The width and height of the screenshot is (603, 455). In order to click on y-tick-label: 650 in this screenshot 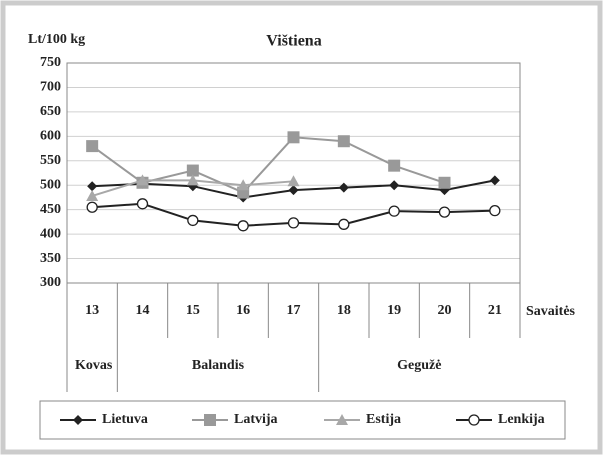, I will do `click(50, 111)`.